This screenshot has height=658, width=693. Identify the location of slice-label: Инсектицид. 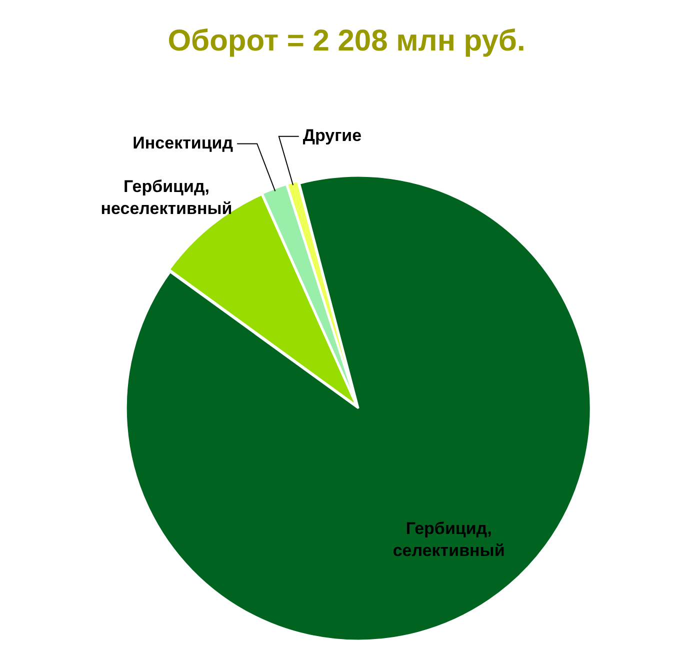
(183, 142).